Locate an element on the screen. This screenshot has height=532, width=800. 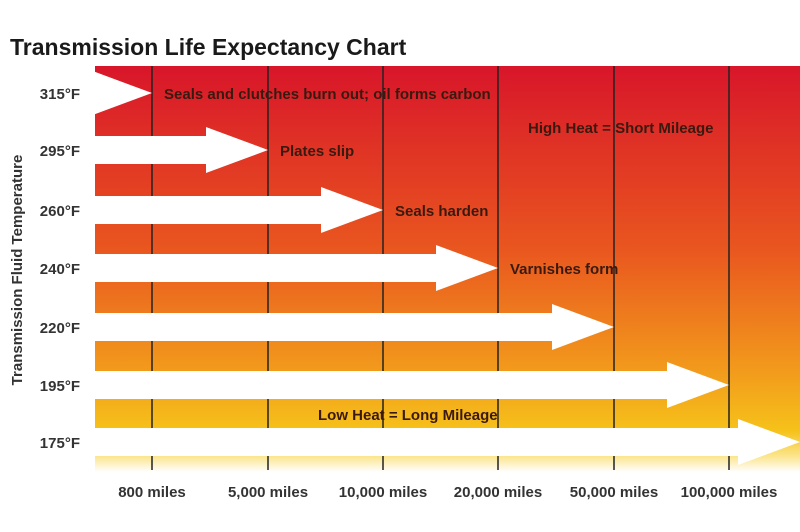
y-tick-label: 240°F is located at coordinates (60, 269).